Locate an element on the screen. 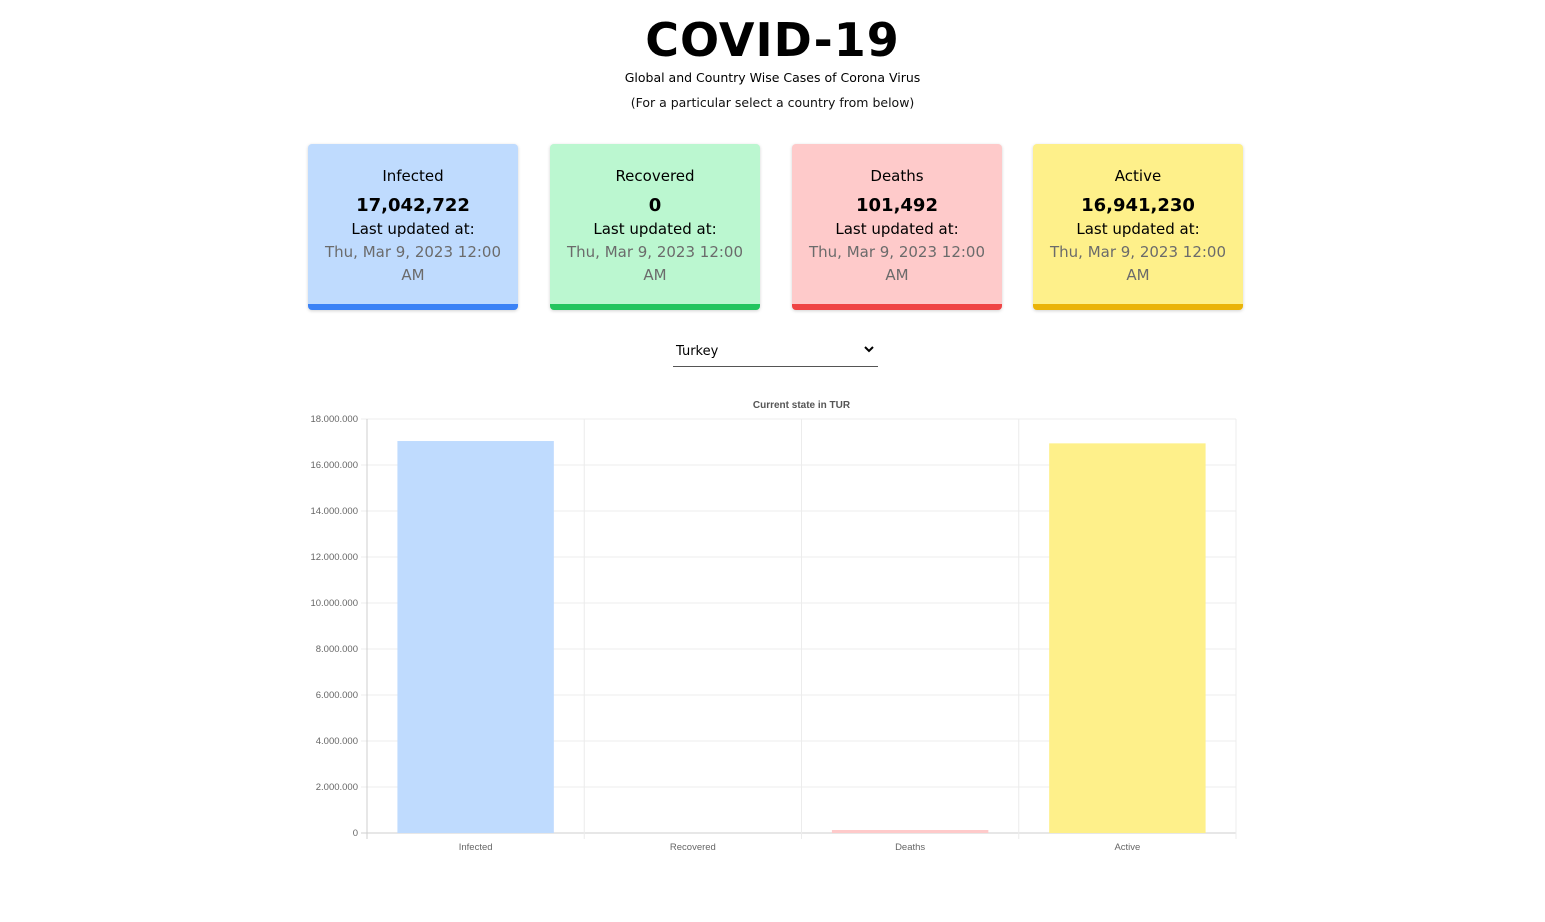 This screenshot has height=922, width=1545. x-tick-label: Active is located at coordinates (1127, 847).